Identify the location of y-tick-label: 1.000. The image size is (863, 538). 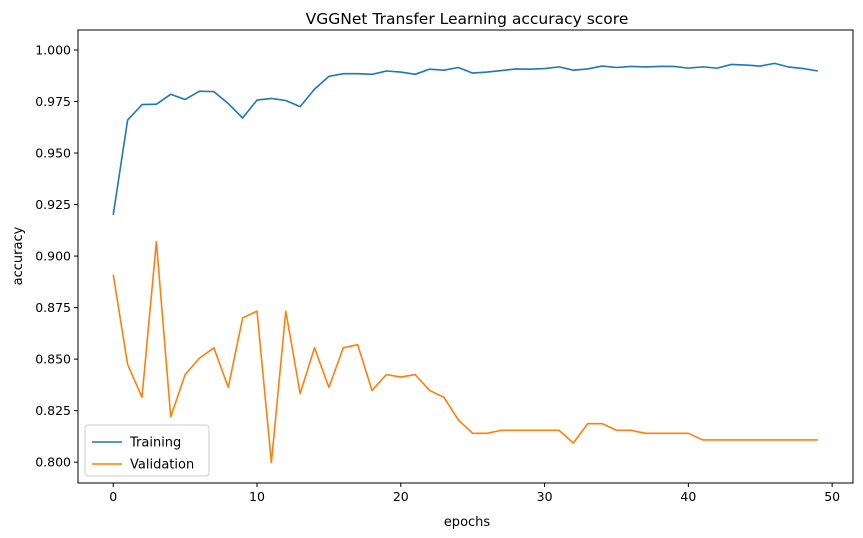
(53, 49).